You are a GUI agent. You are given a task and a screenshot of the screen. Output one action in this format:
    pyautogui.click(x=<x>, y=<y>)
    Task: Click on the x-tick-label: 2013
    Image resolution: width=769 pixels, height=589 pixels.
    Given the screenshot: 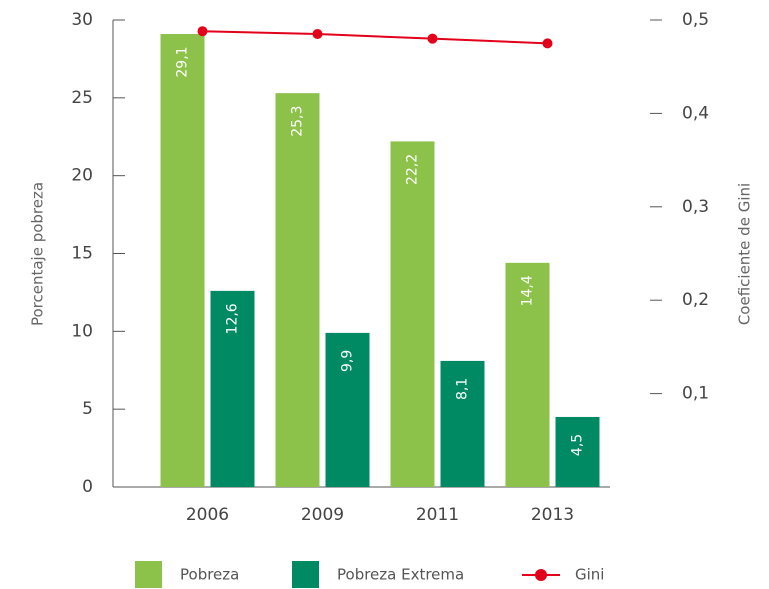 What is the action you would take?
    pyautogui.click(x=552, y=515)
    